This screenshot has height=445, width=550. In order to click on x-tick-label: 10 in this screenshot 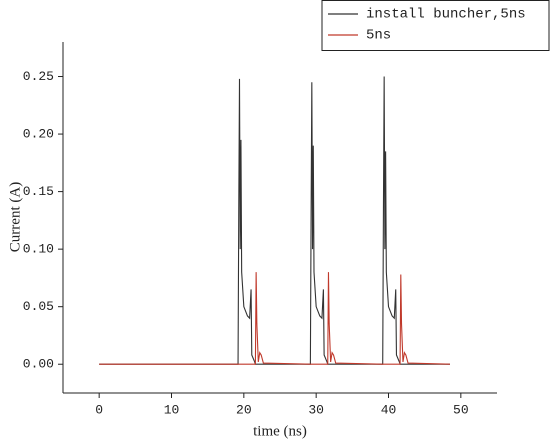, I will do `click(172, 409)`.